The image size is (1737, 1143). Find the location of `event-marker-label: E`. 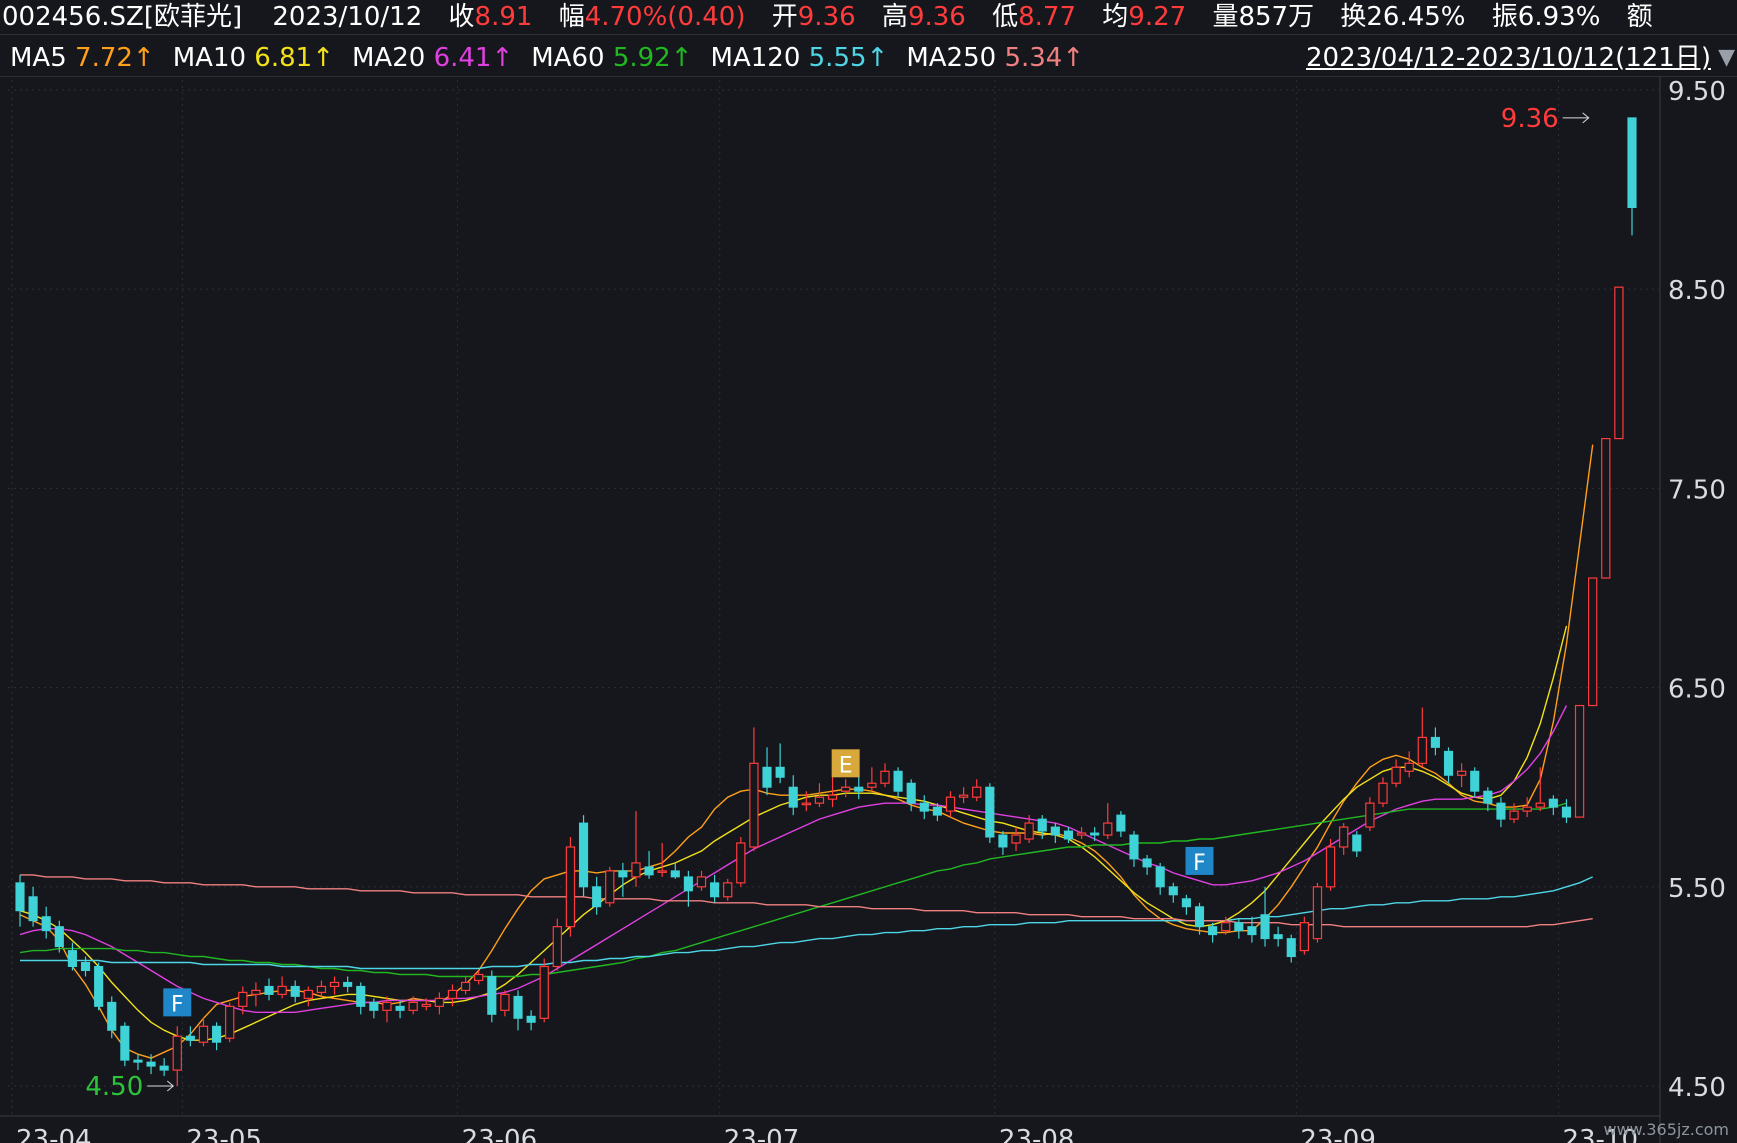

event-marker-label: E is located at coordinates (846, 765).